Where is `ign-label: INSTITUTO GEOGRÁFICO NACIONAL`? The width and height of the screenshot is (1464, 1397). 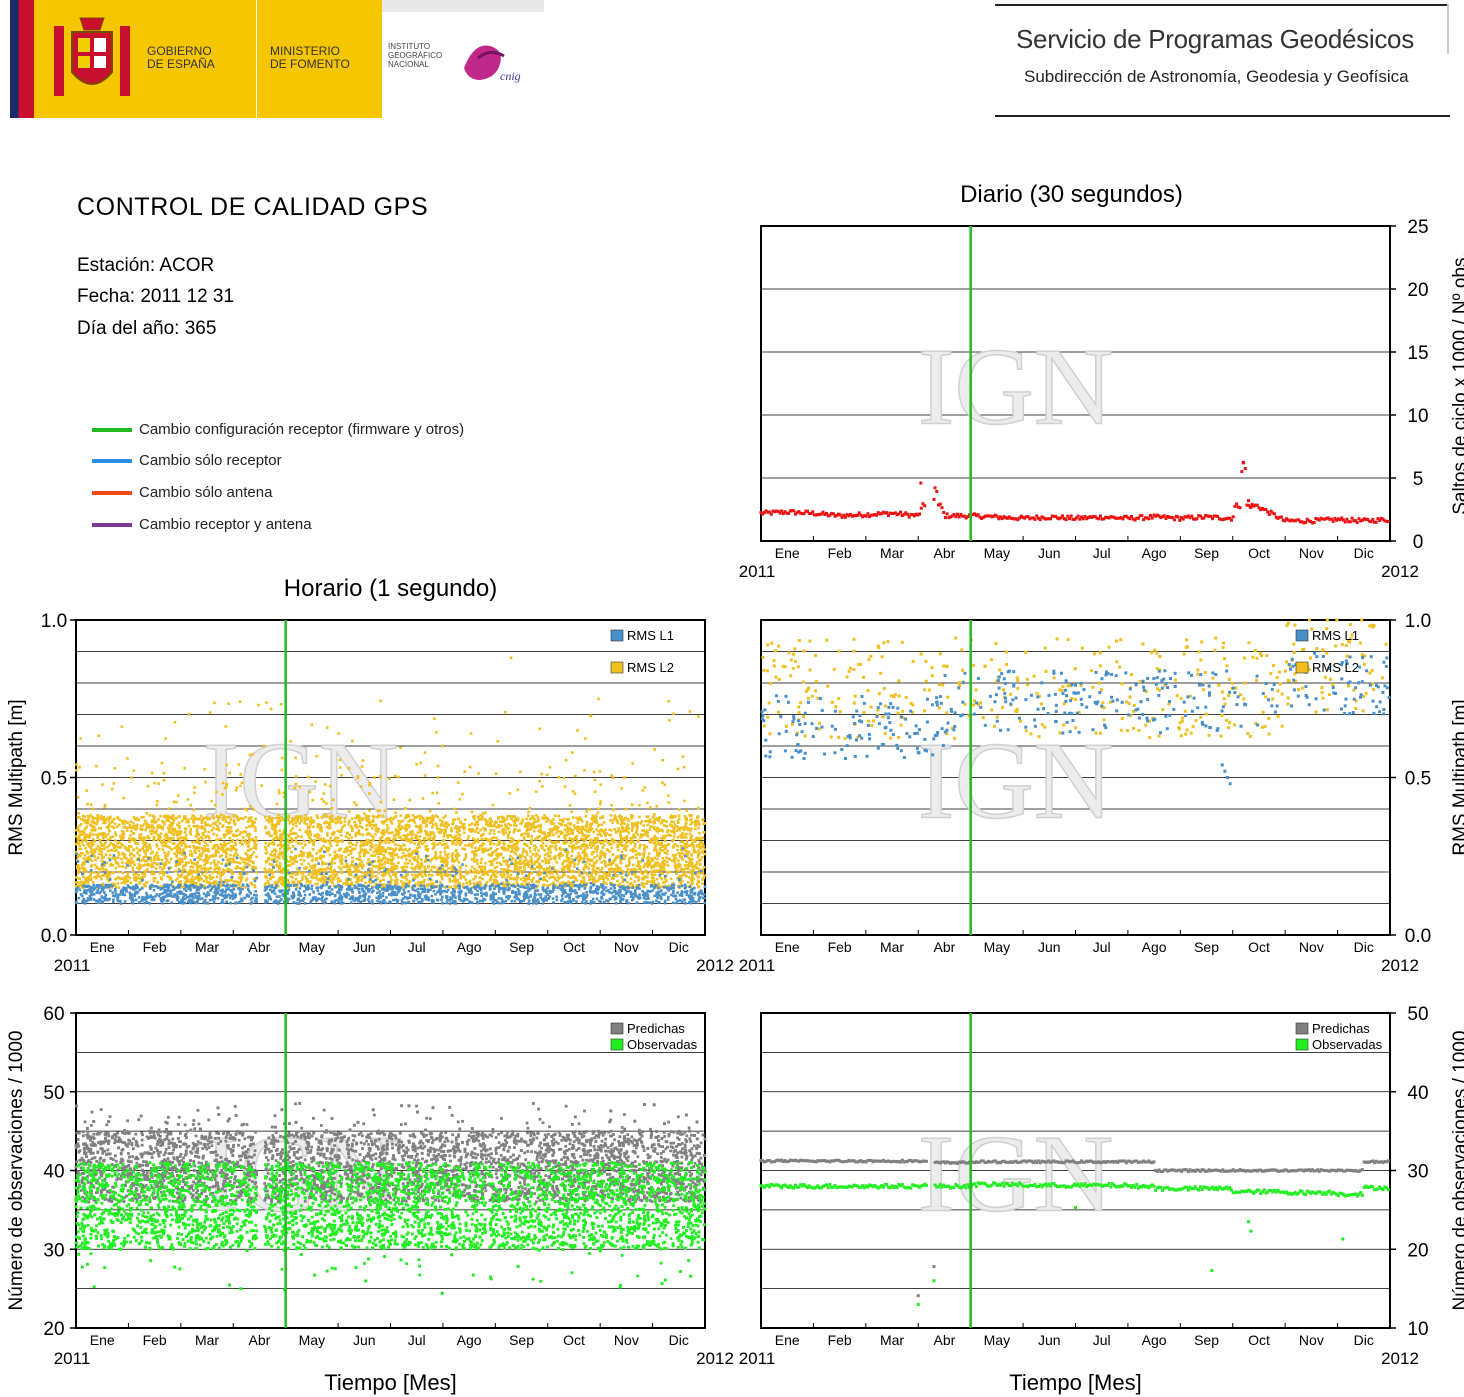 ign-label: INSTITUTO GEOGRÁFICO NACIONAL is located at coordinates (415, 55).